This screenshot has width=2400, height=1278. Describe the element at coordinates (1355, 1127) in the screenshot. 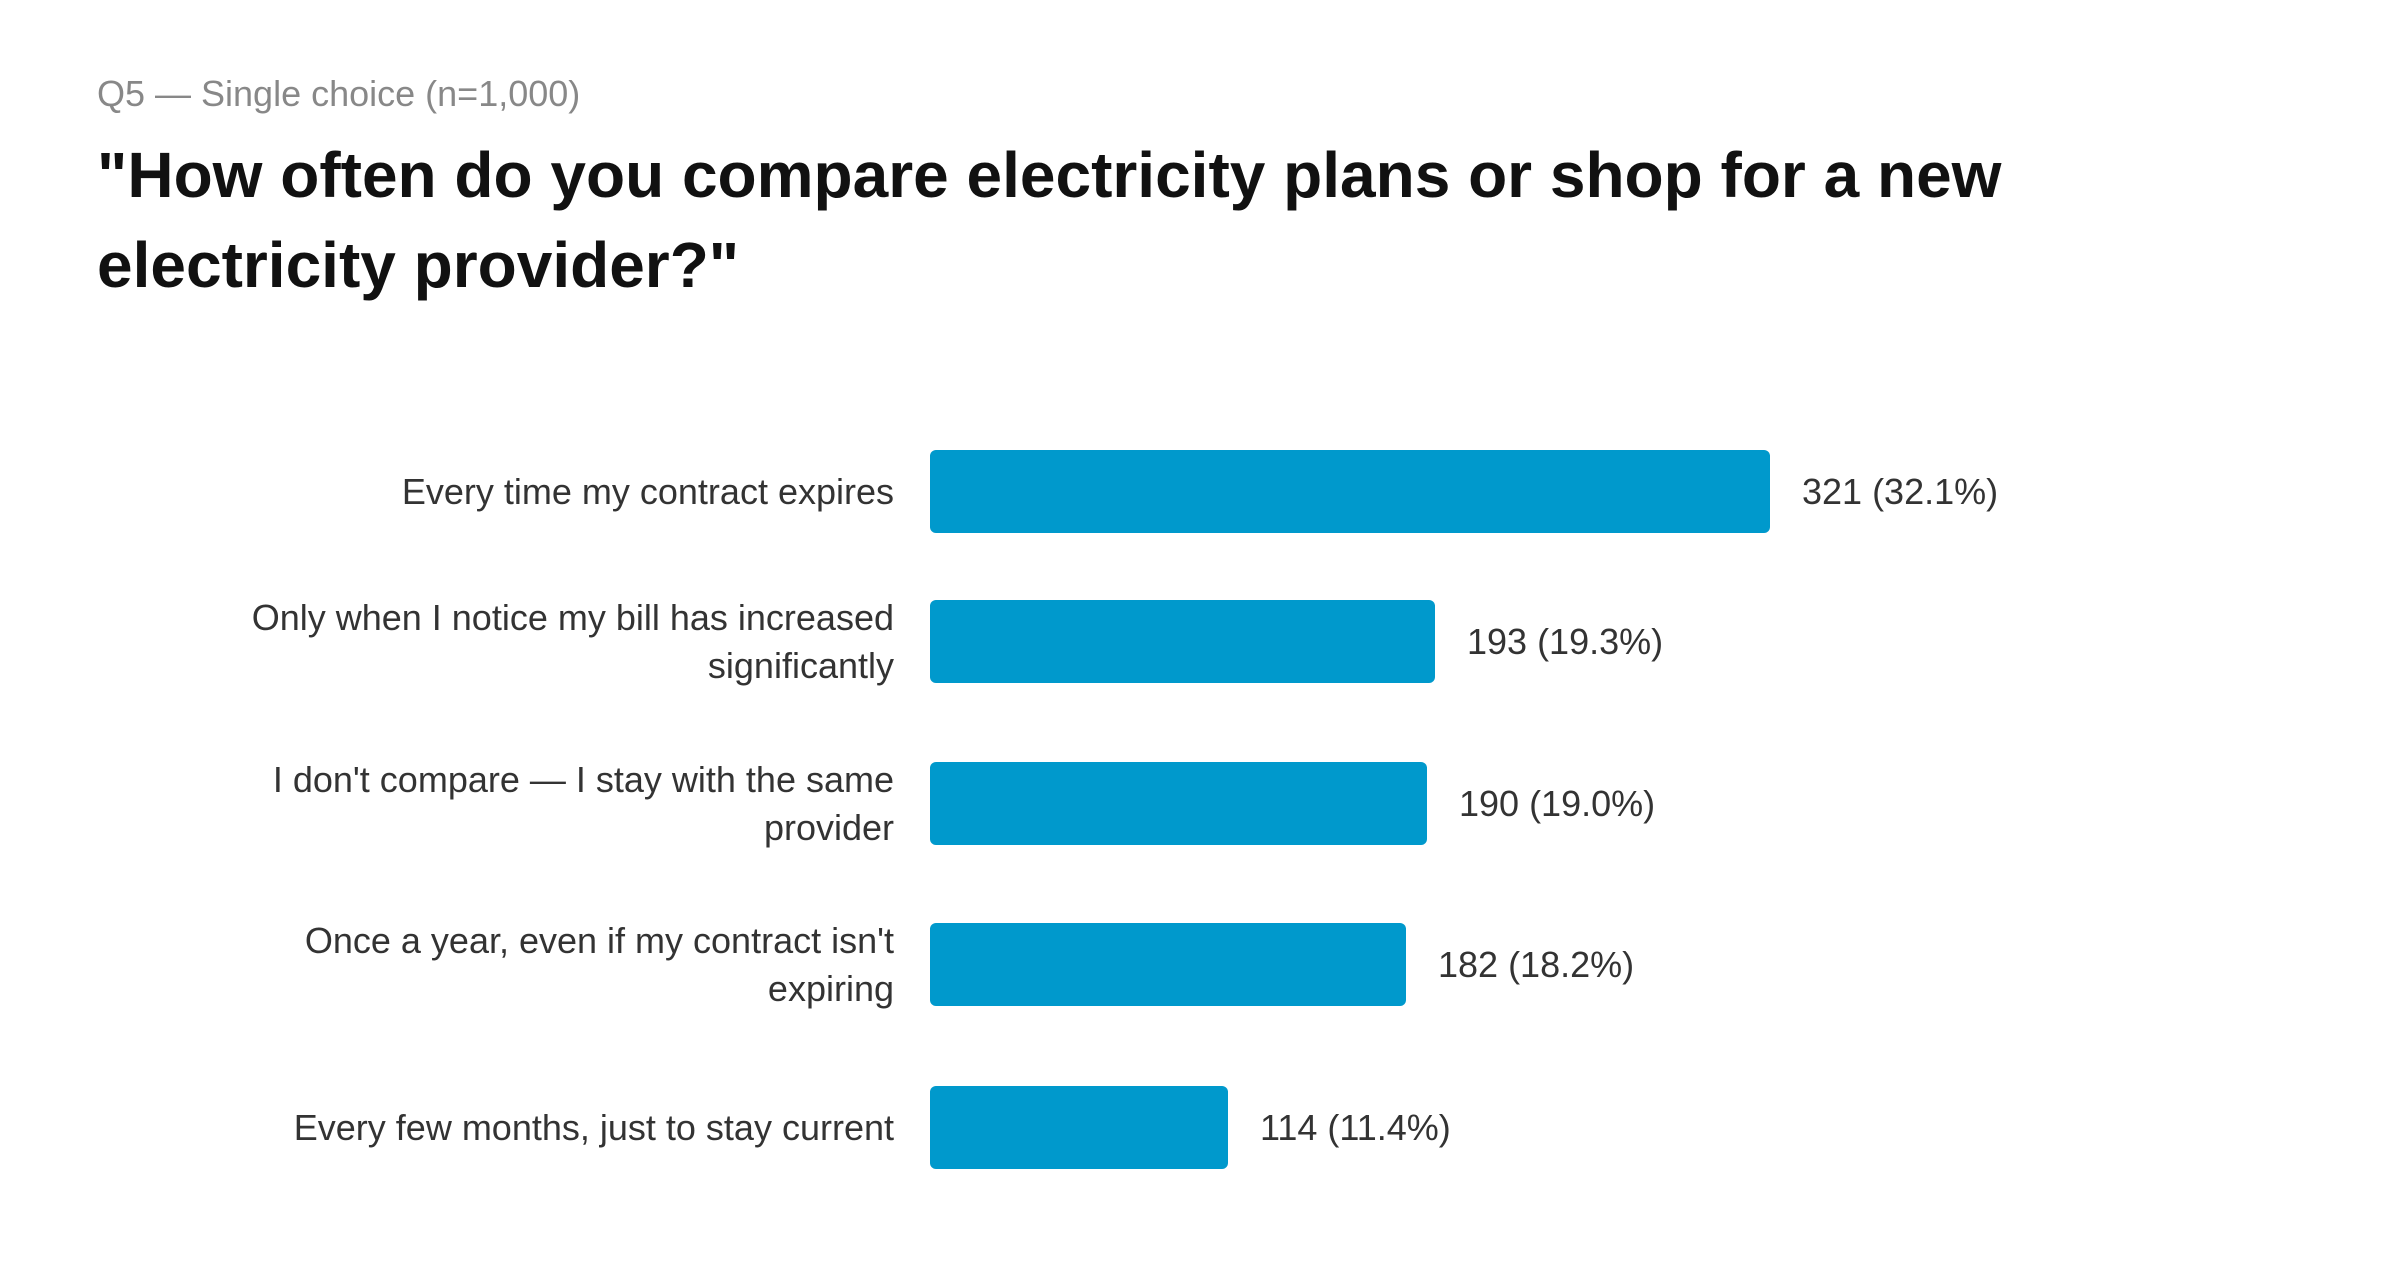

I see `value-label: 114 (11.4%)` at that location.